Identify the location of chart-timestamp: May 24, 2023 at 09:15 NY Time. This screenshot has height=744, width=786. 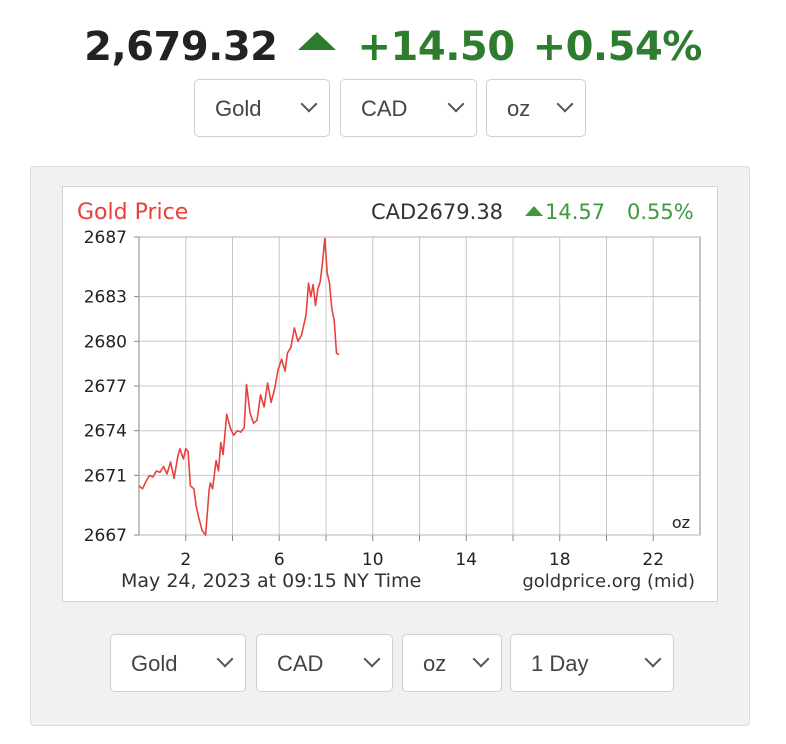
(271, 581).